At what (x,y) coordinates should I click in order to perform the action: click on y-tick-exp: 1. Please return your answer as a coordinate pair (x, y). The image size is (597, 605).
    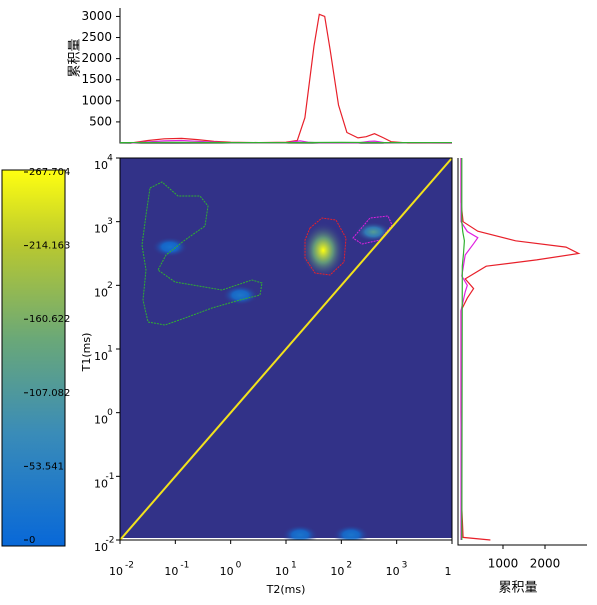
    Looking at the image, I should click on (110, 350).